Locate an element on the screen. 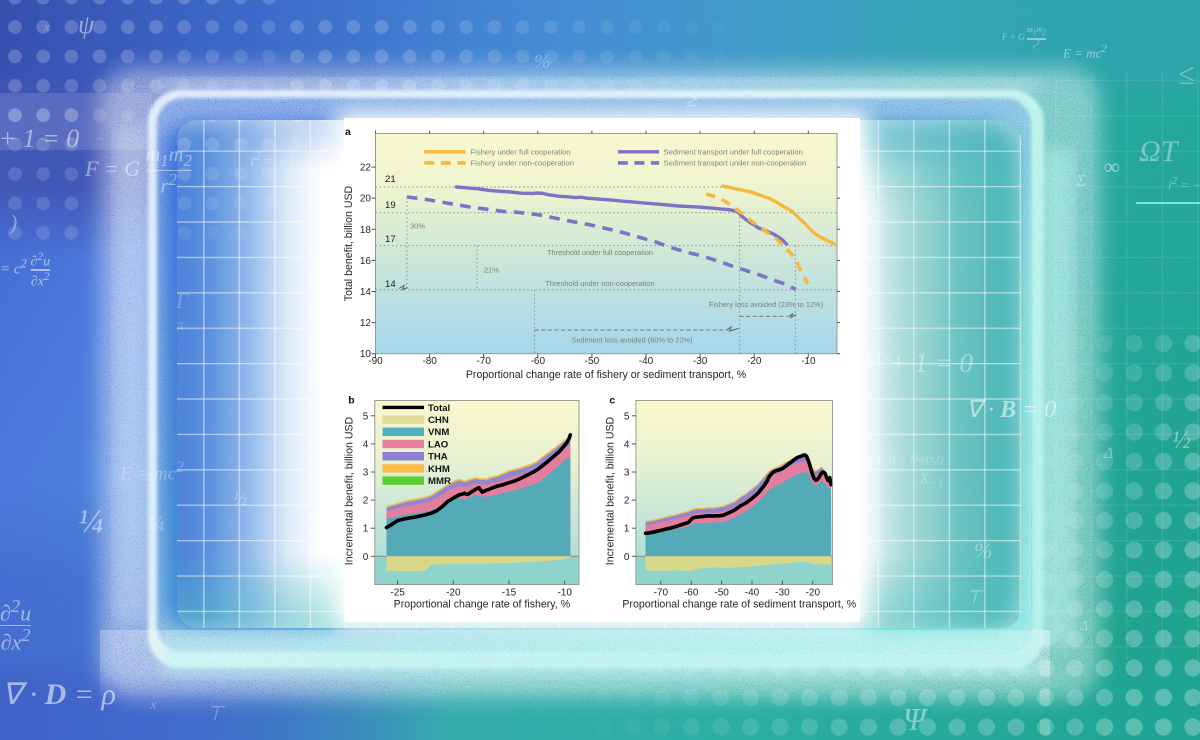 This screenshot has height=740, width=1200. svg-text: -15 is located at coordinates (509, 593).